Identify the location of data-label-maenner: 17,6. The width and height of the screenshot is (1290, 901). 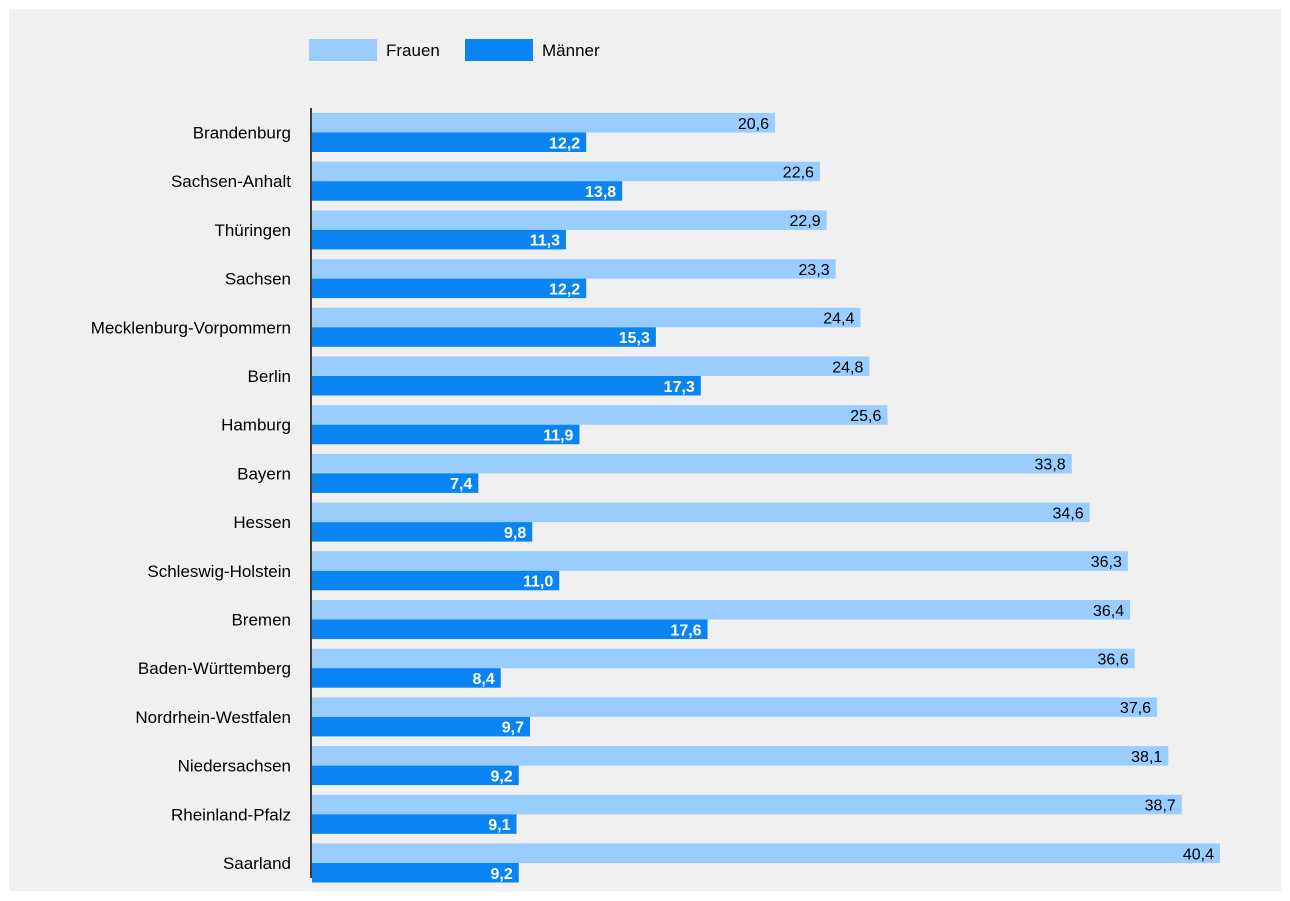
(685, 630).